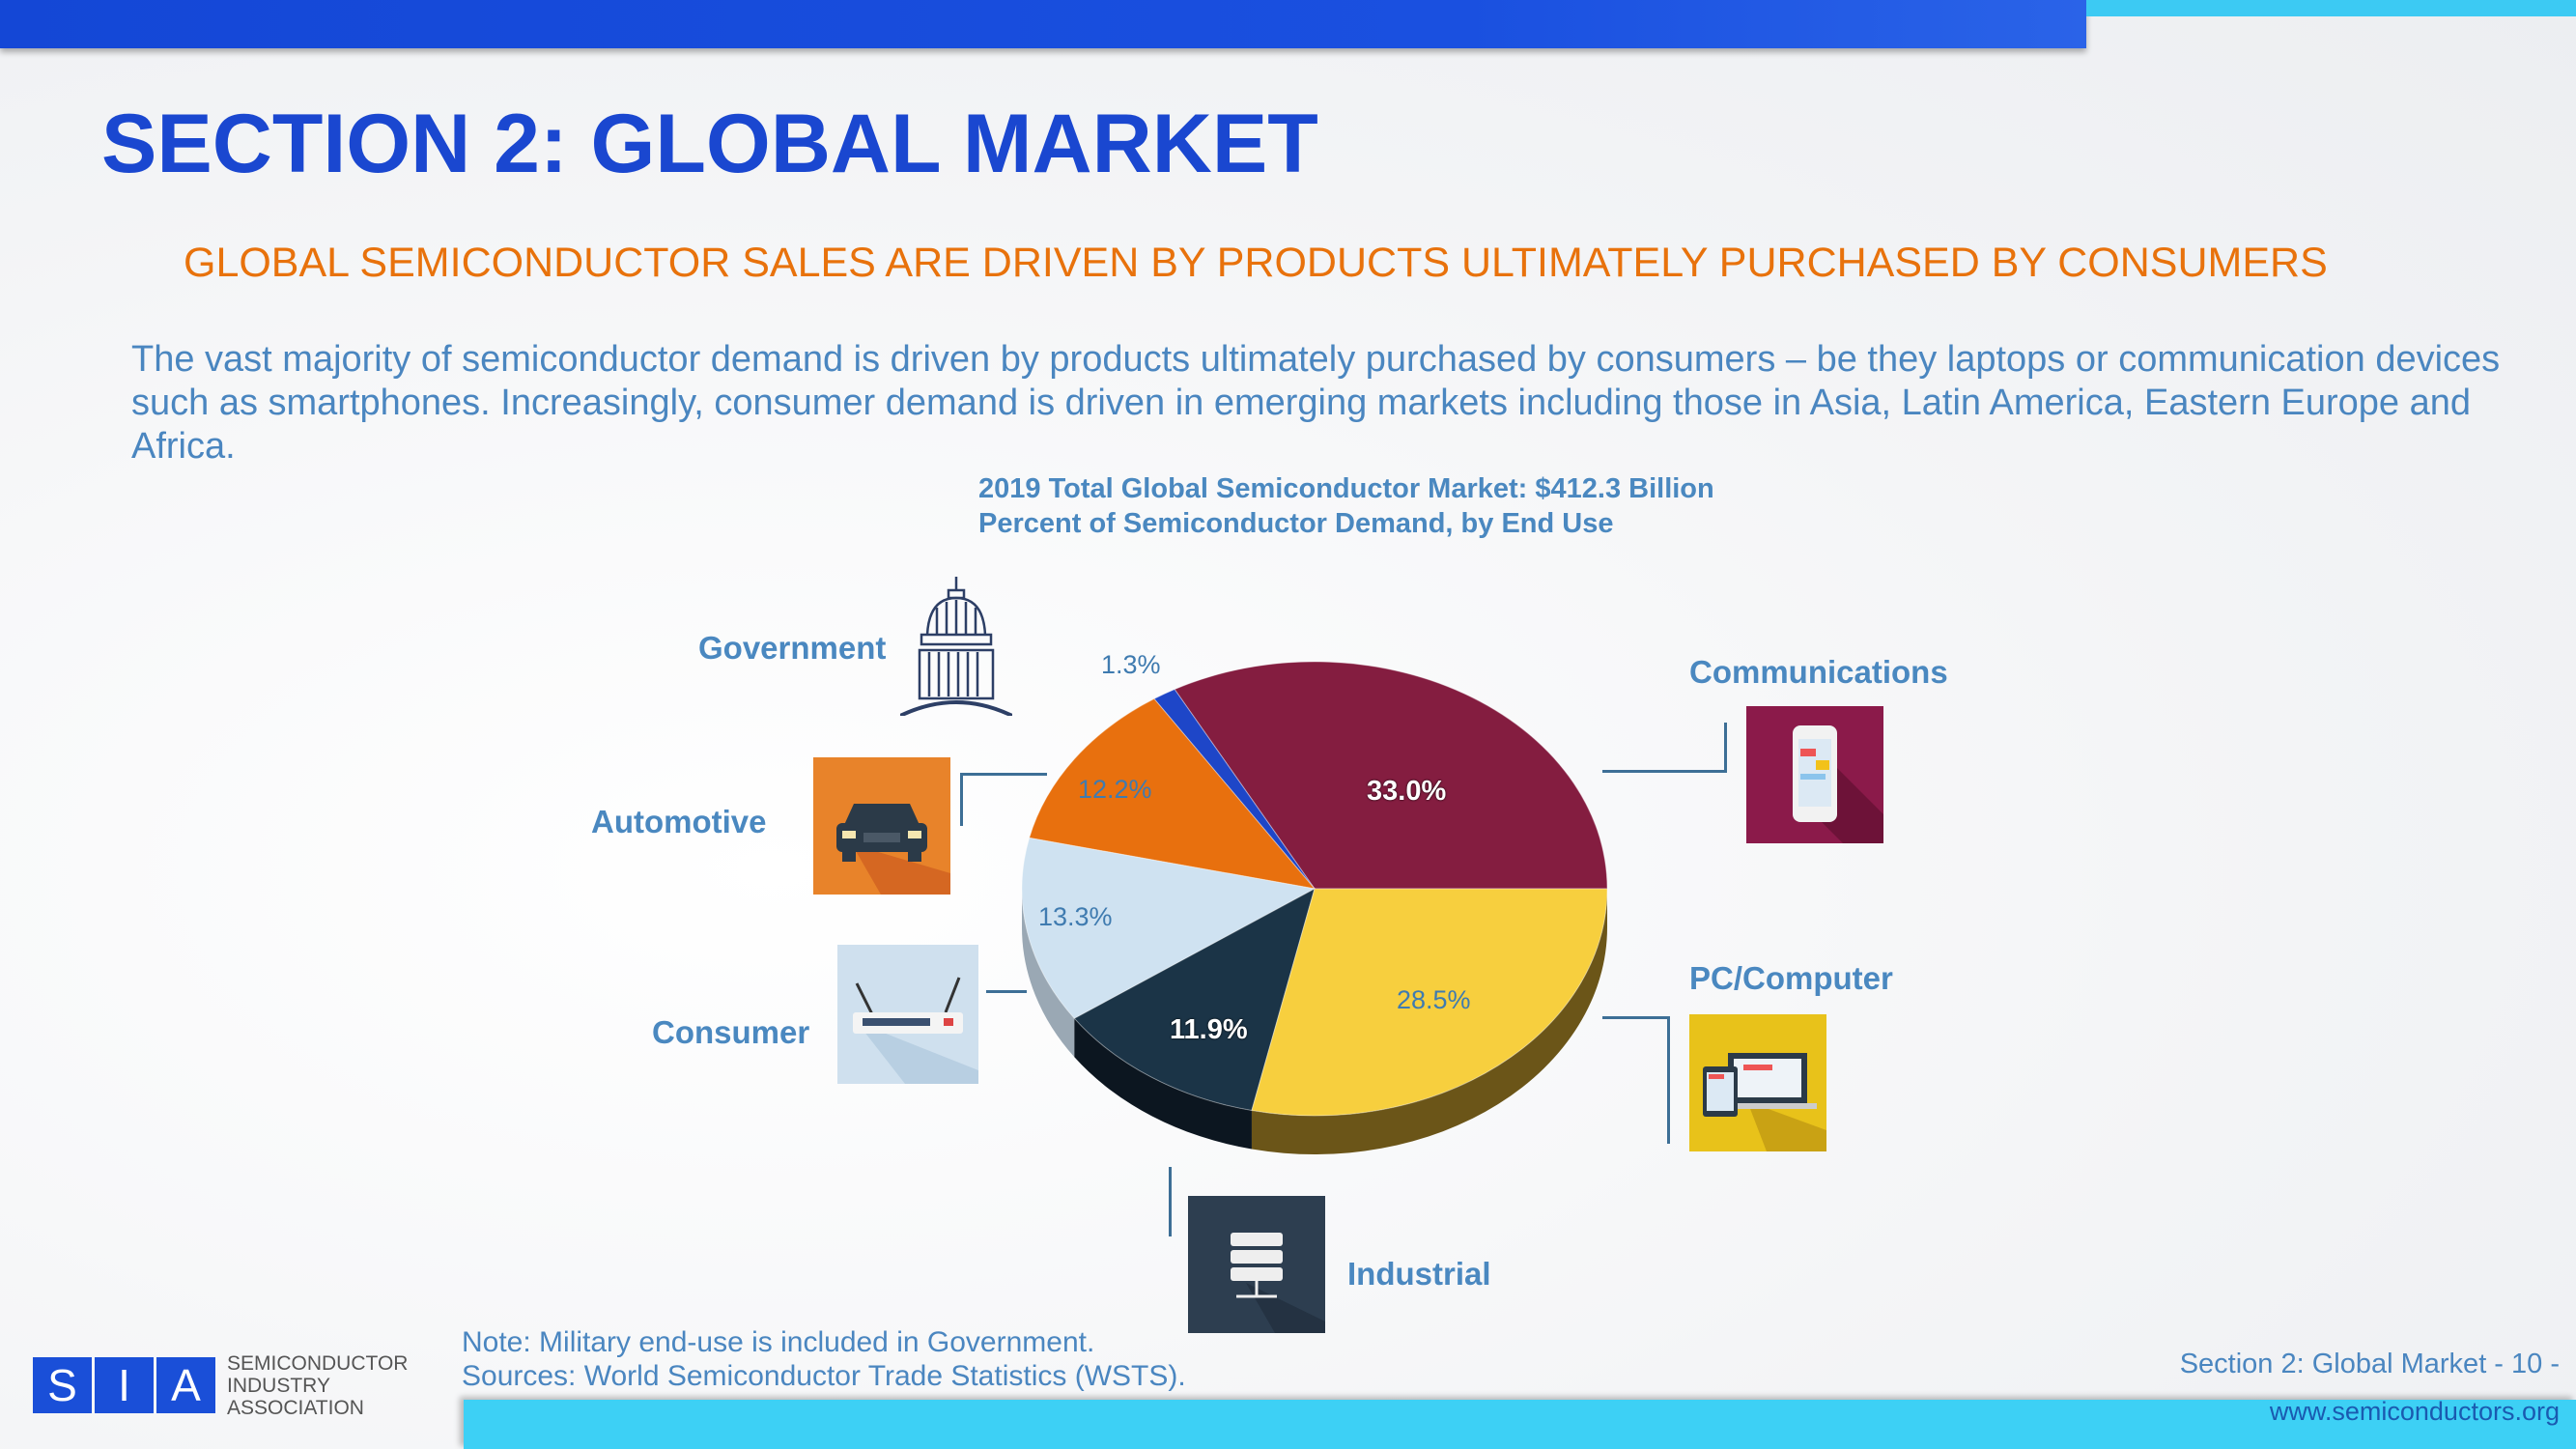 Image resolution: width=2576 pixels, height=1449 pixels. I want to click on connector-pc, so click(1636, 1018).